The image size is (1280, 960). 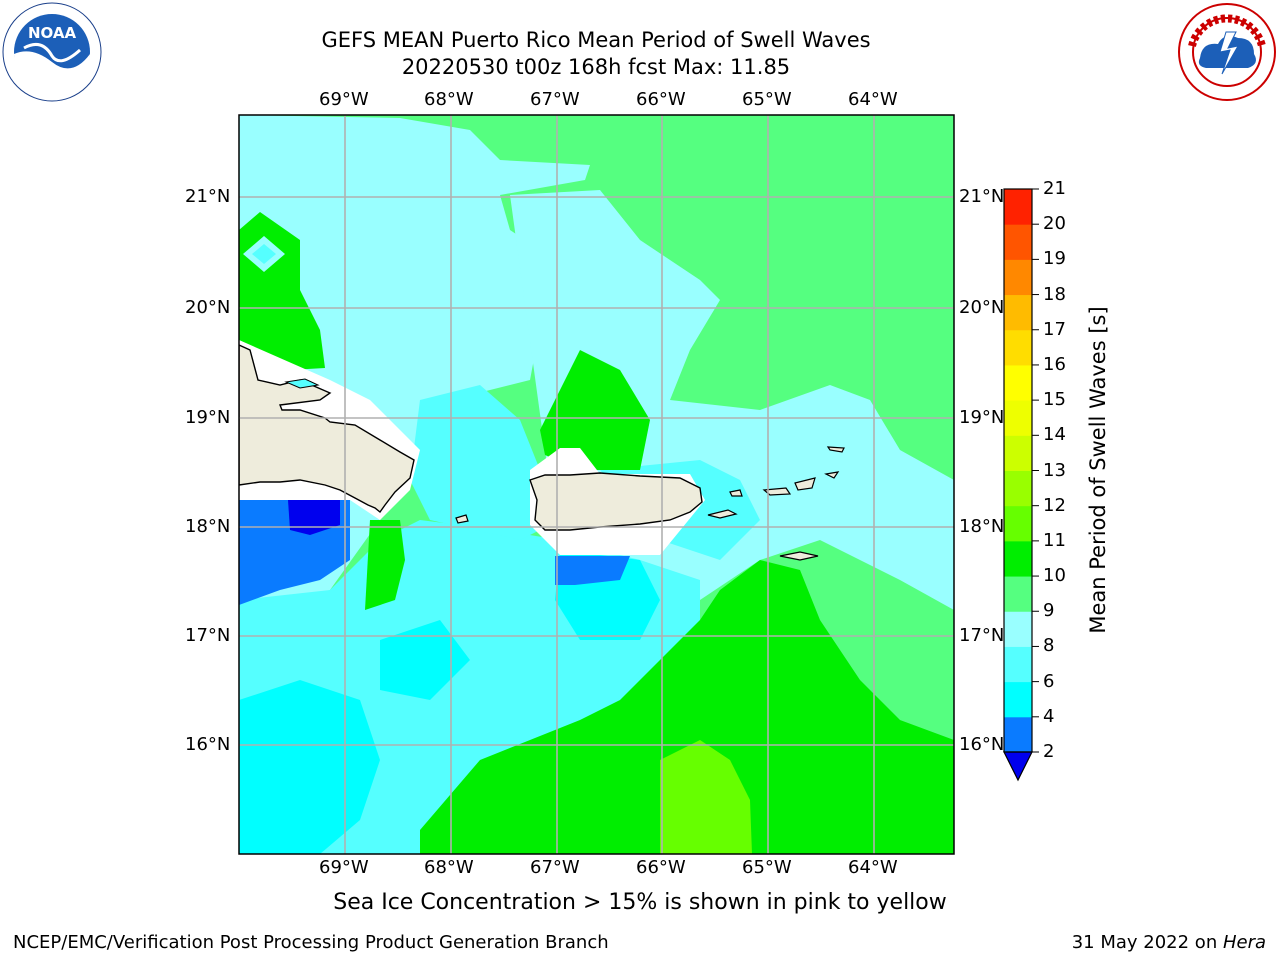 I want to click on colorbar-tick-label: 2, so click(x=1049, y=751).